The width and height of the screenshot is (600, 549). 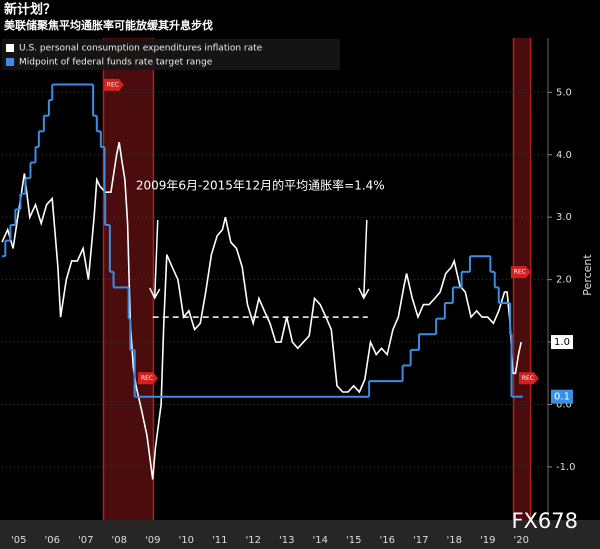 I want to click on x-tick-label: '09, so click(x=152, y=540).